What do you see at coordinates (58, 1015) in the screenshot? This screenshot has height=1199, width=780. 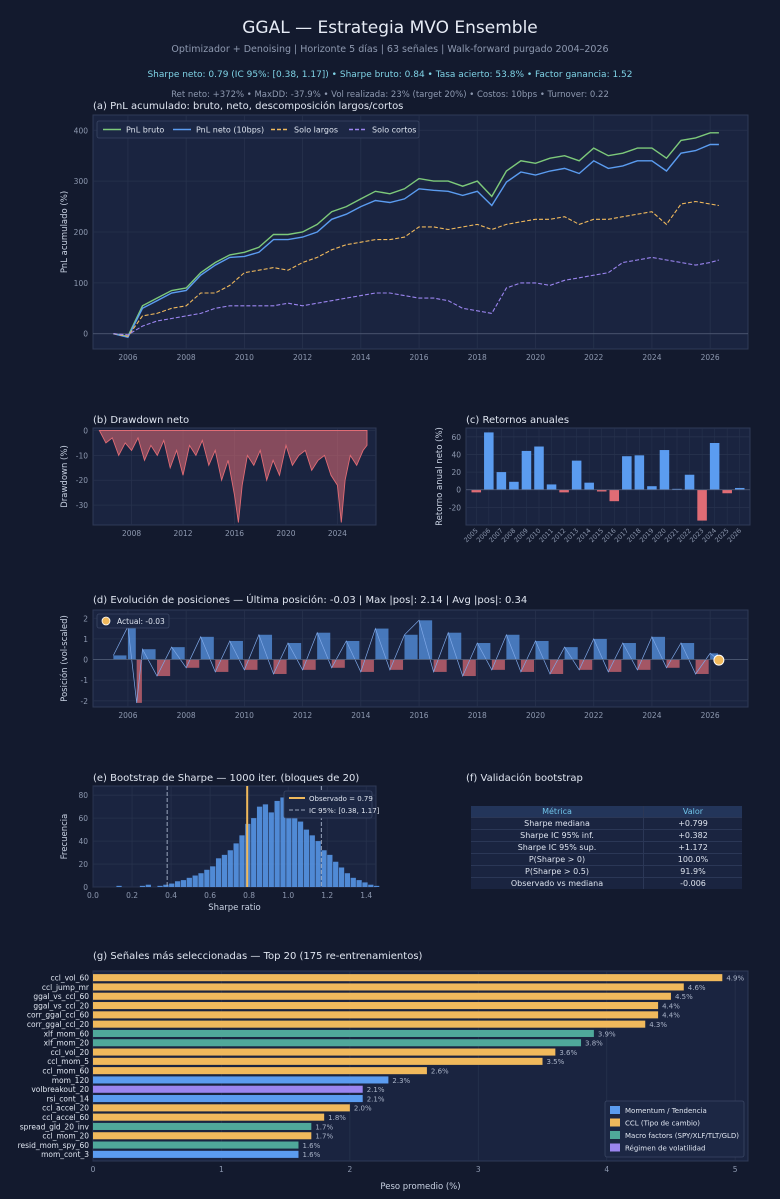 I see `signal-label: corr_ggal_ccl_60` at bounding box center [58, 1015].